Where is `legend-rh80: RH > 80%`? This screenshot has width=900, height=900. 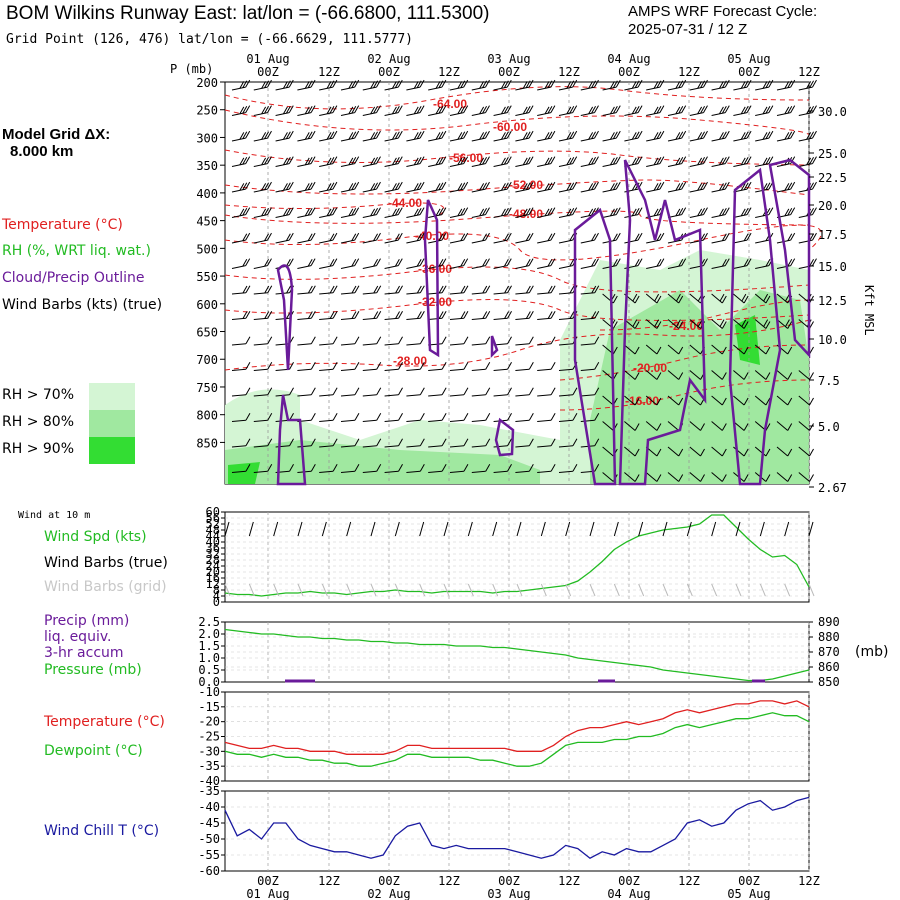
legend-rh80: RH > 80% is located at coordinates (38, 422).